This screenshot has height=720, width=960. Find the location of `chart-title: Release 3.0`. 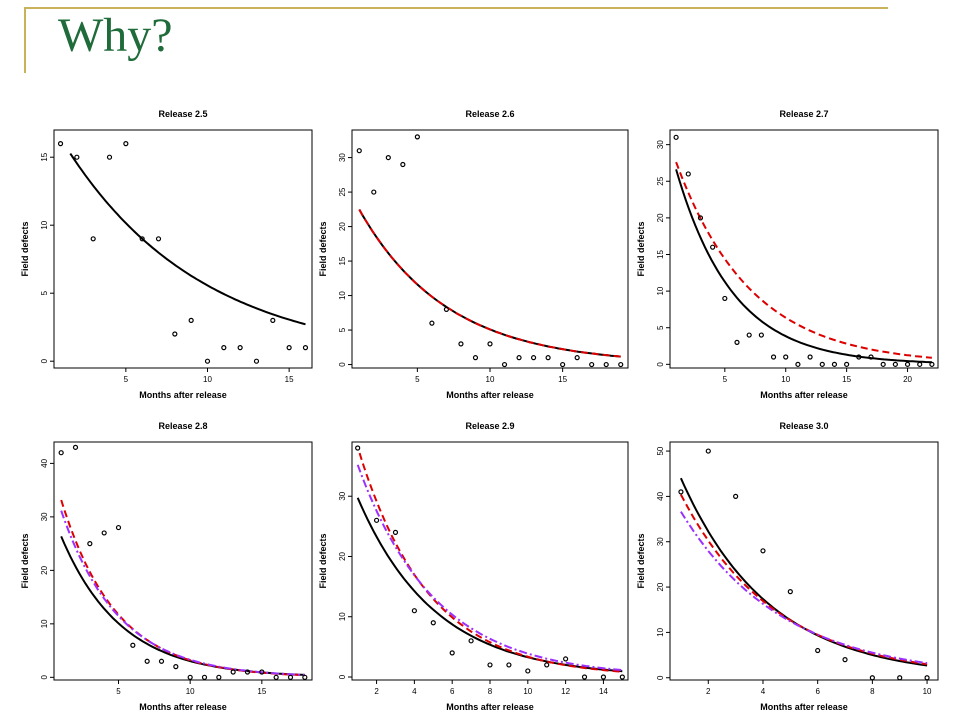

chart-title: Release 3.0 is located at coordinates (803, 426).